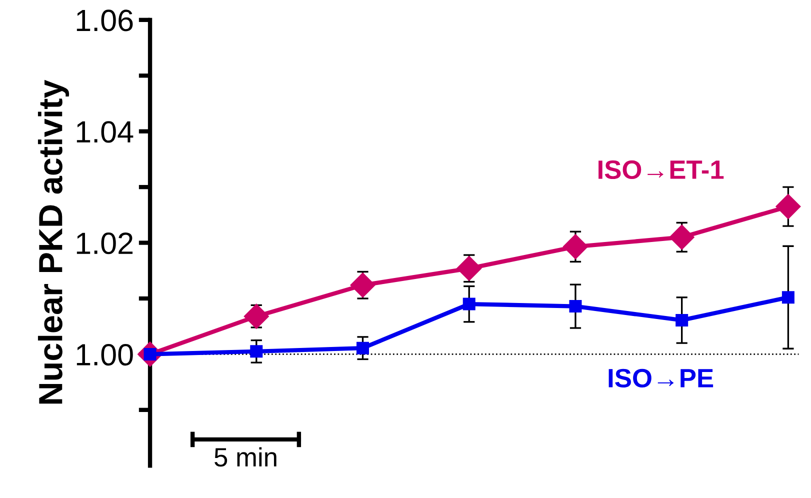 The height and width of the screenshot is (498, 811). Describe the element at coordinates (104, 21) in the screenshot. I see `y-tick-label: 1.06` at that location.